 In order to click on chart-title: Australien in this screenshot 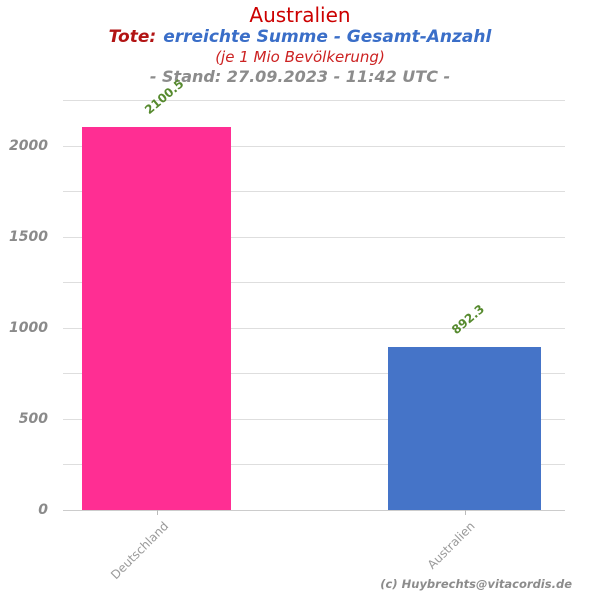, I will do `click(300, 15)`.